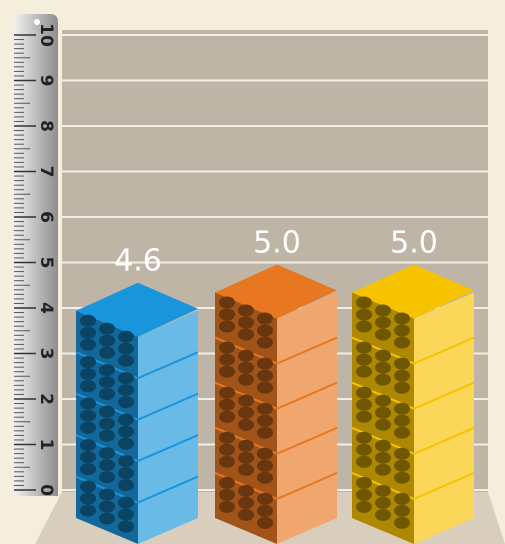 This screenshot has height=544, width=505. I want to click on y-tick-label: 0, so click(46, 490).